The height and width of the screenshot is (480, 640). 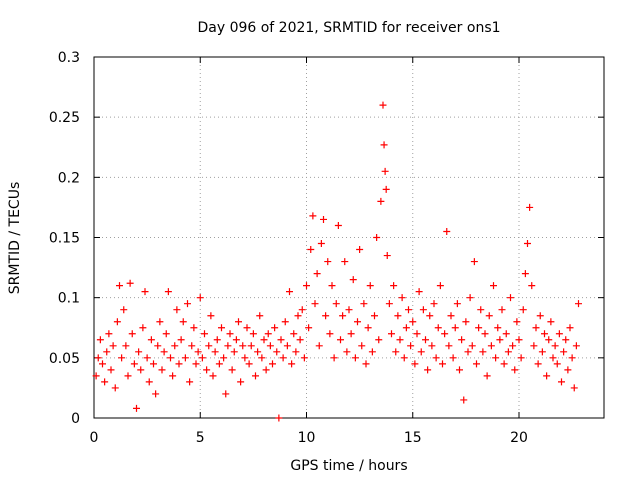 What do you see at coordinates (413, 438) in the screenshot?
I see `x-tick-label: 15` at bounding box center [413, 438].